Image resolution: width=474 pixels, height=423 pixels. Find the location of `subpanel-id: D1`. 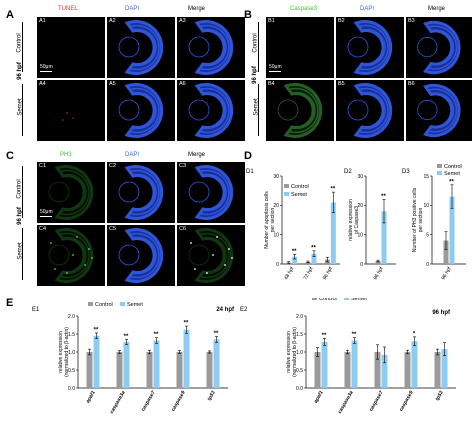

subpanel-id: D1 is located at coordinates (250, 172).